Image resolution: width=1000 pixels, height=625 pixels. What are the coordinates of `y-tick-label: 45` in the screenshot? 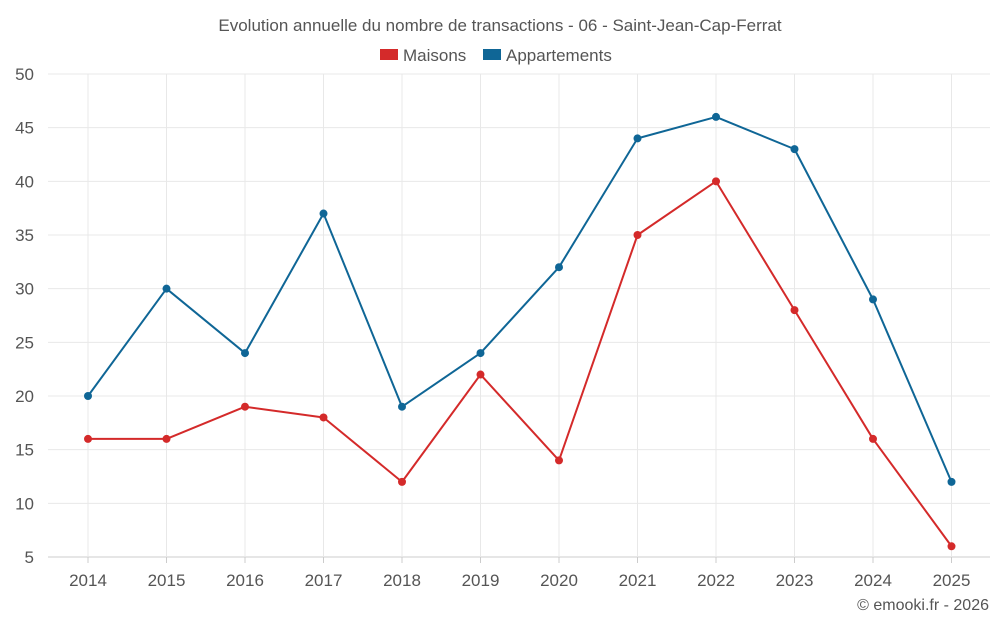 It's located at (24, 128).